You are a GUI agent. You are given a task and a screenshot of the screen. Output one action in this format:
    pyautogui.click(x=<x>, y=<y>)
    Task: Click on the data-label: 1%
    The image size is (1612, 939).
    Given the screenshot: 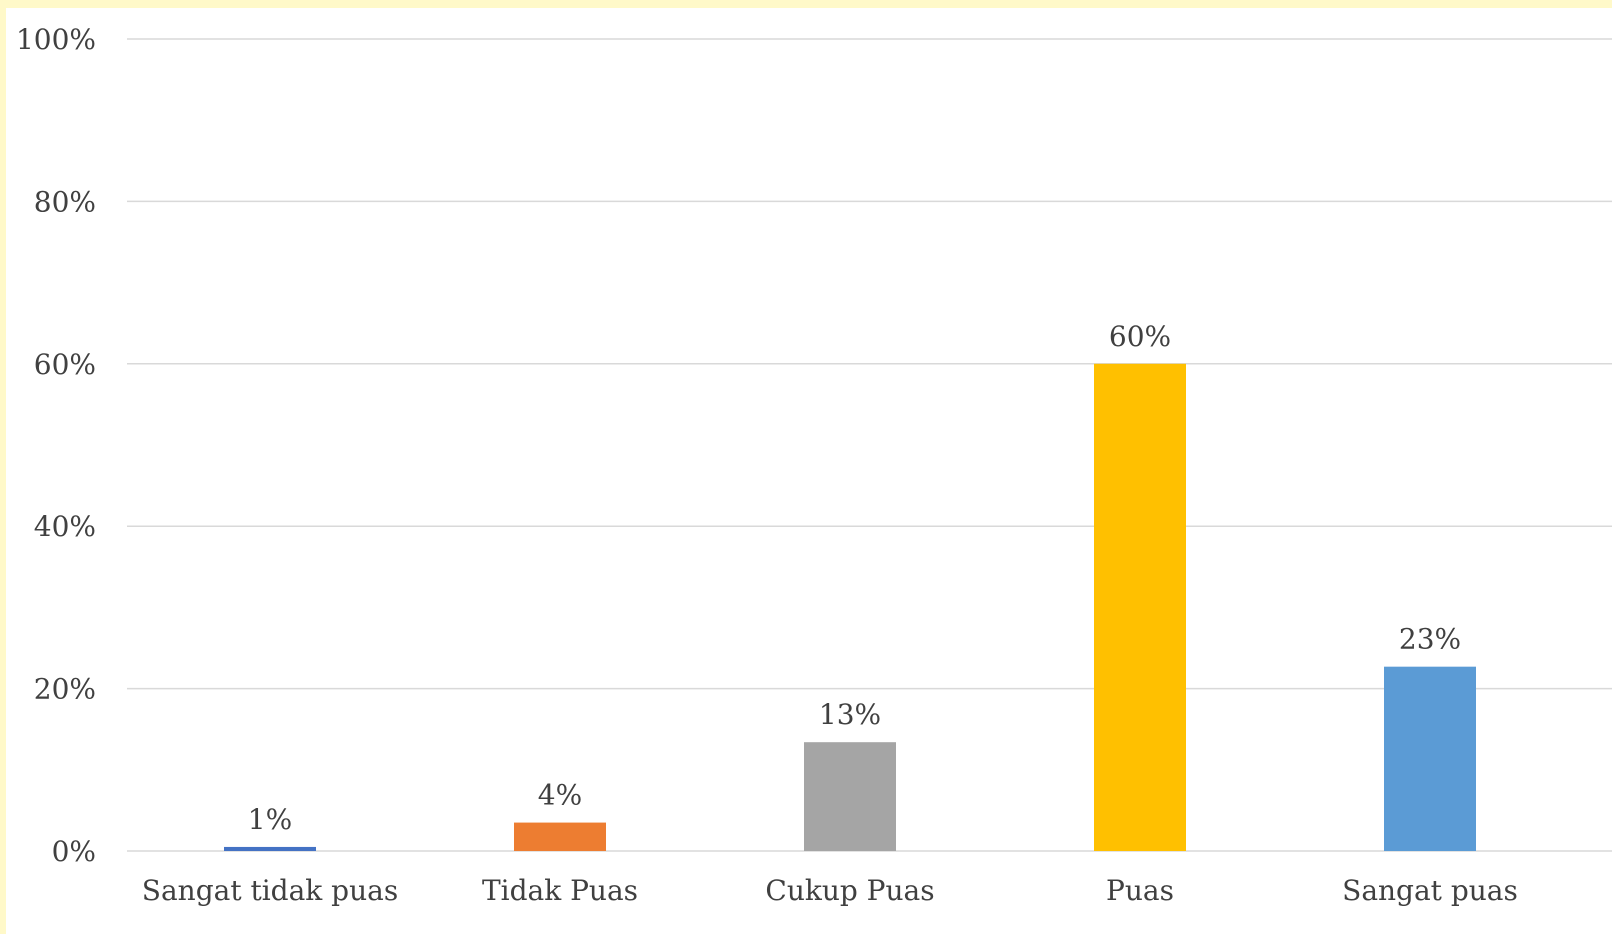 What is the action you would take?
    pyautogui.click(x=270, y=819)
    